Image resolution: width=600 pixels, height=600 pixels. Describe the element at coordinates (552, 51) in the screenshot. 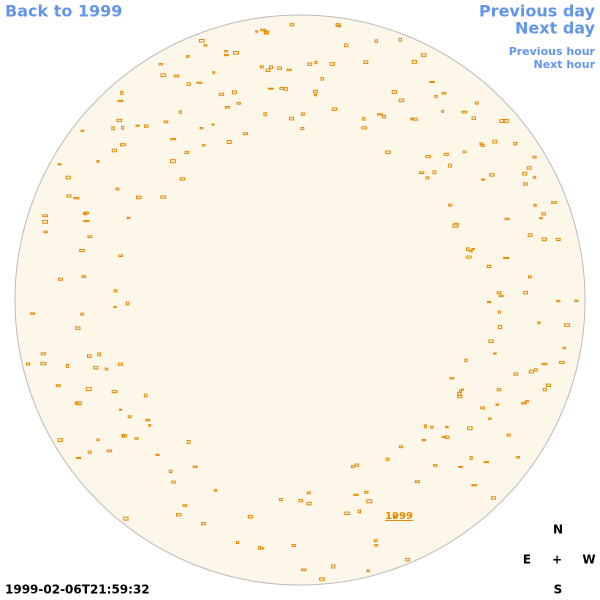

I see `previous-hour-link: Previous hour` at that location.